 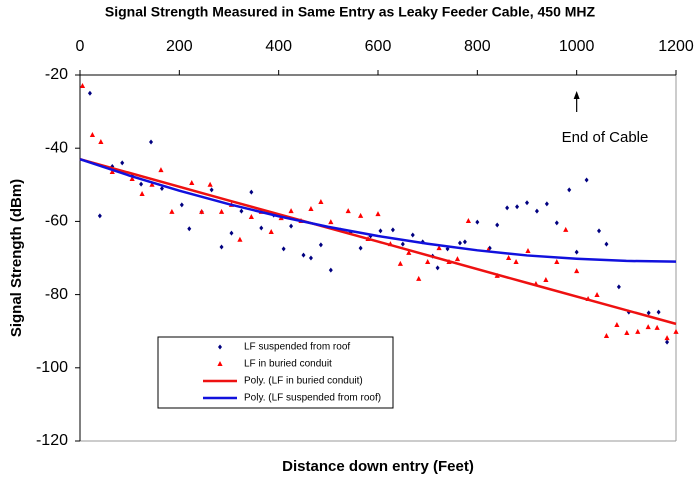 What do you see at coordinates (52, 367) in the screenshot?
I see `y-tick-label: -100` at bounding box center [52, 367].